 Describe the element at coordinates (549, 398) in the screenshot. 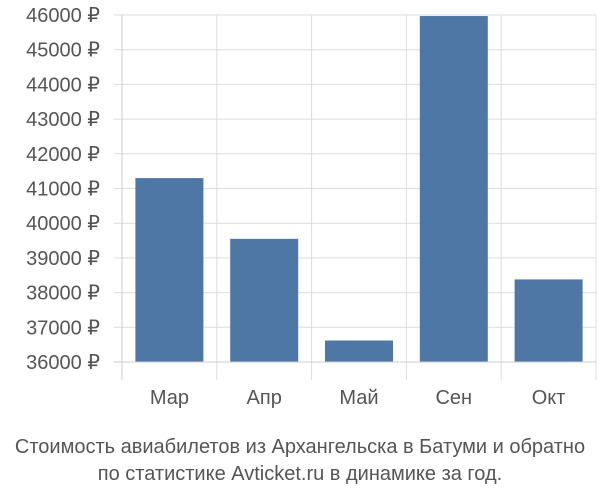

I see `x-tick-label: Окт` at that location.